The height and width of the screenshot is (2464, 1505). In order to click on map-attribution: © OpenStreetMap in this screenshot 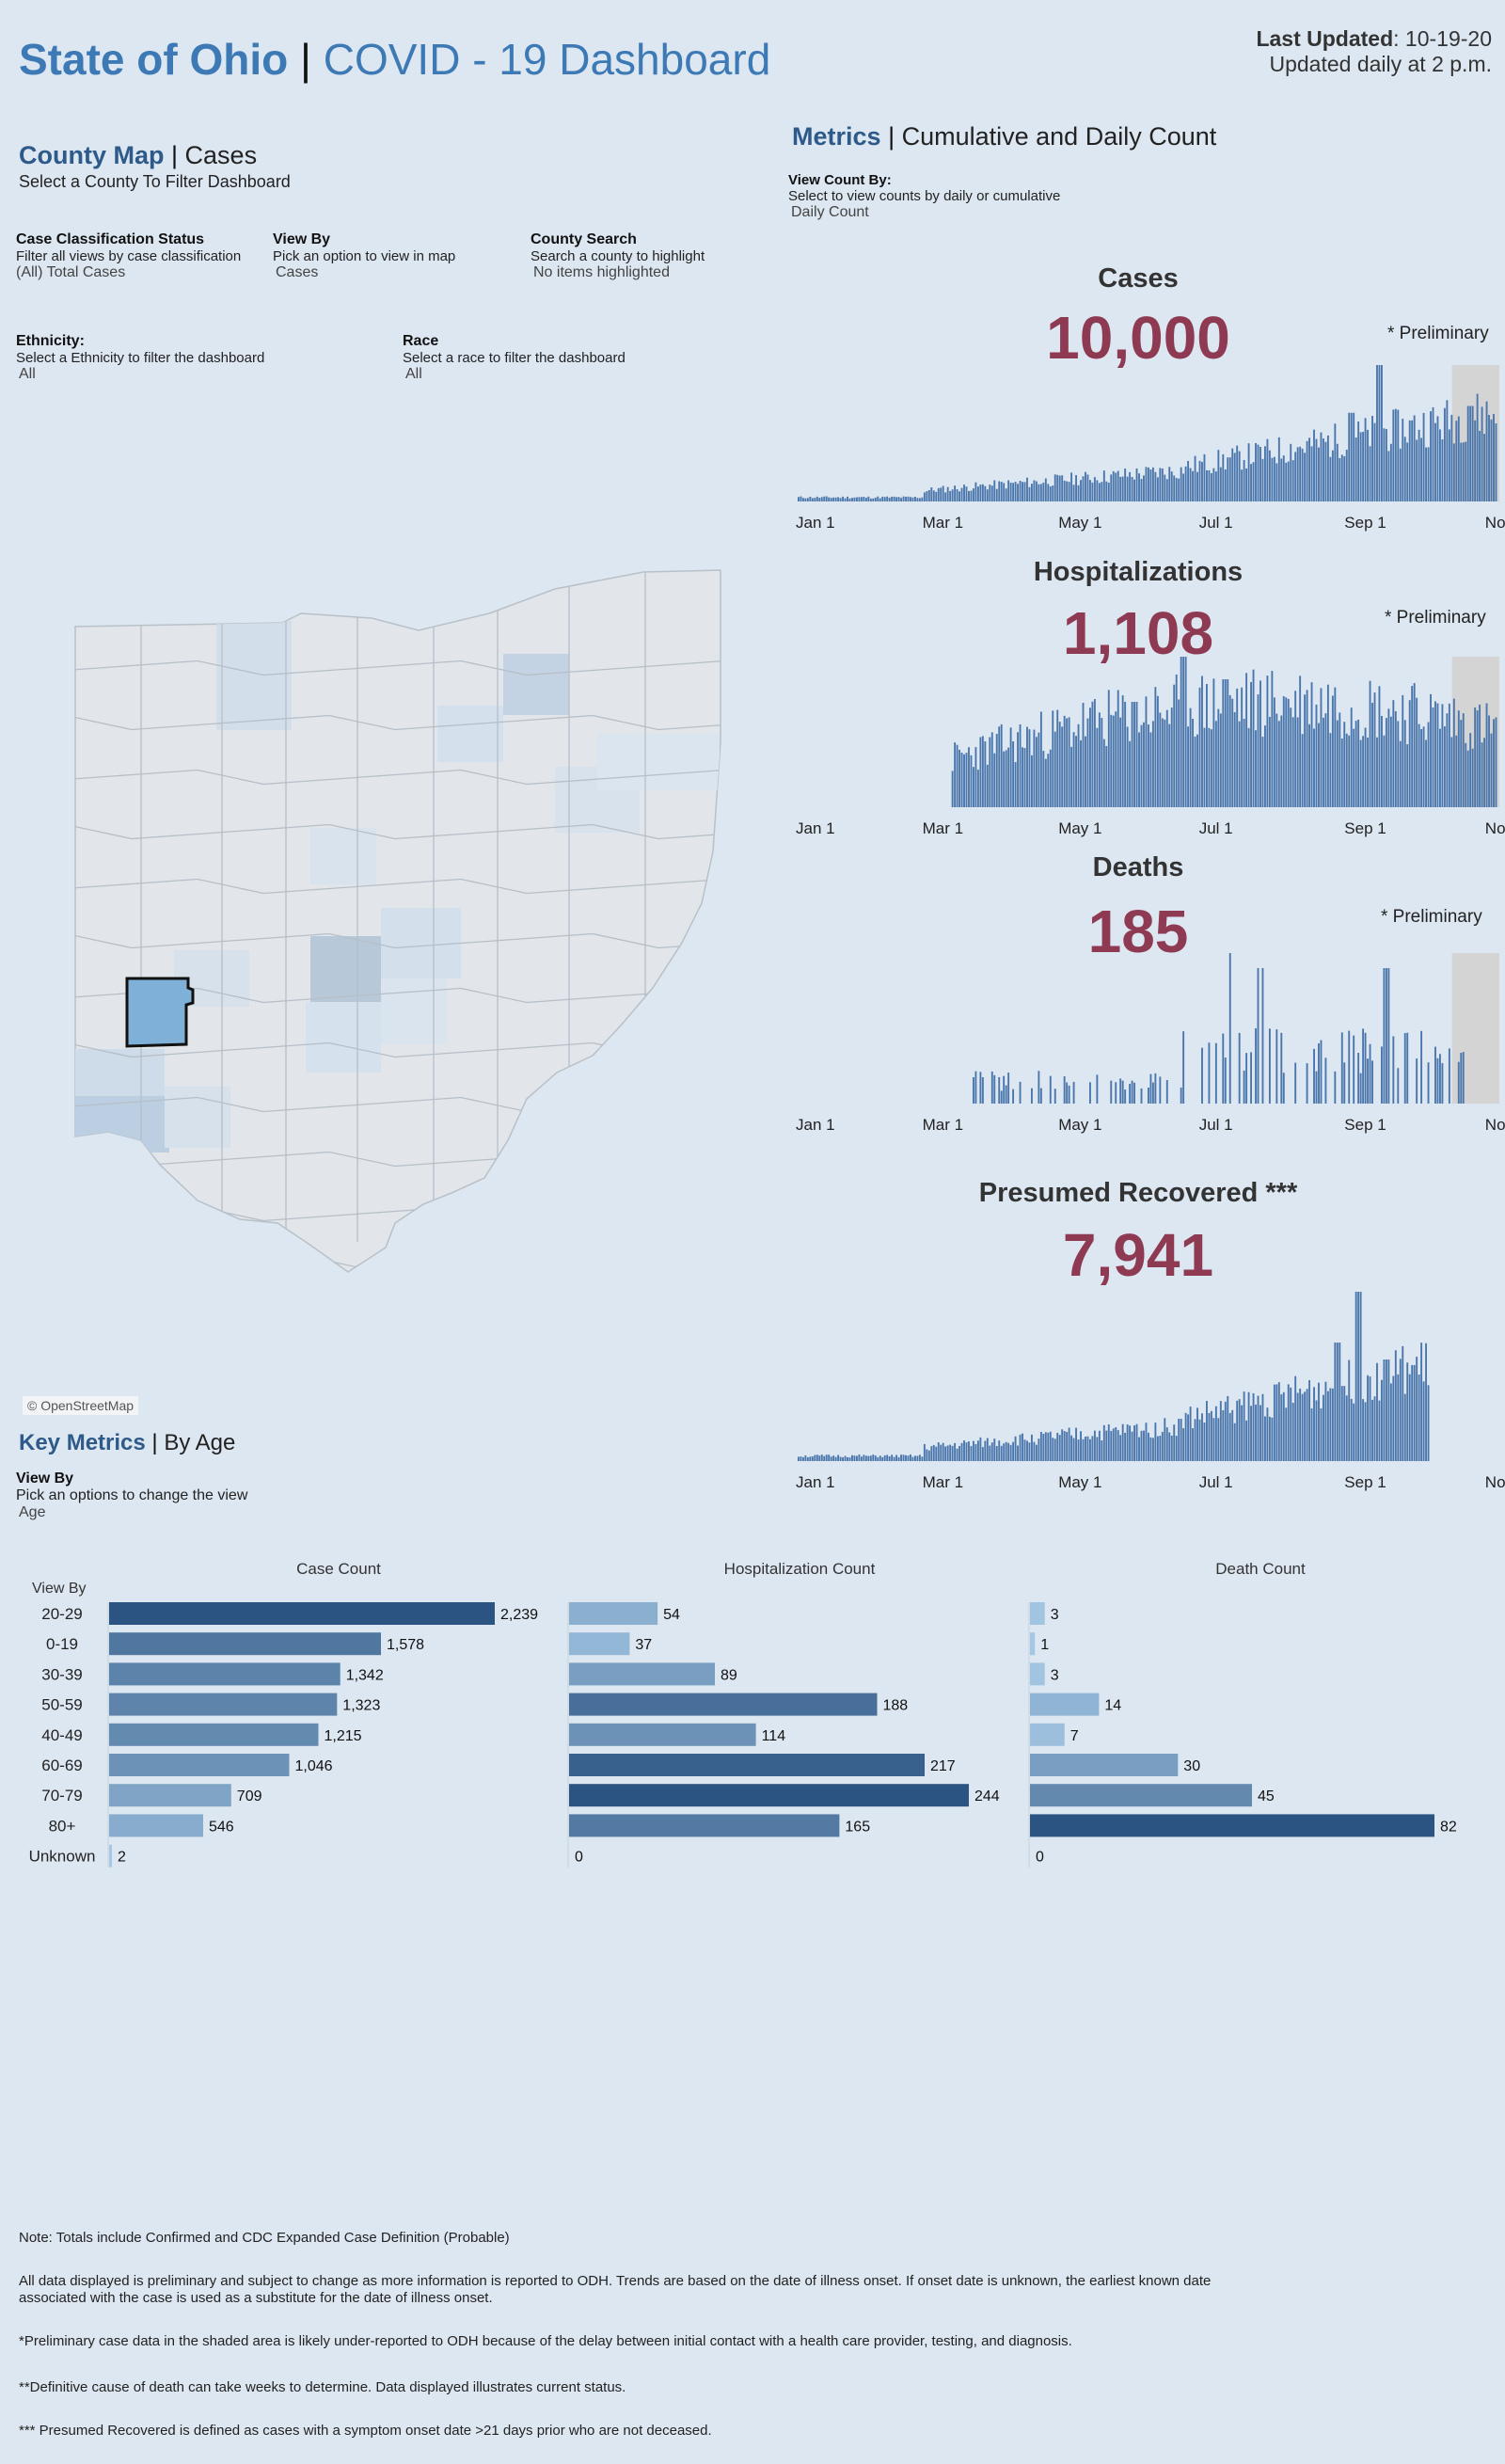, I will do `click(81, 1405)`.